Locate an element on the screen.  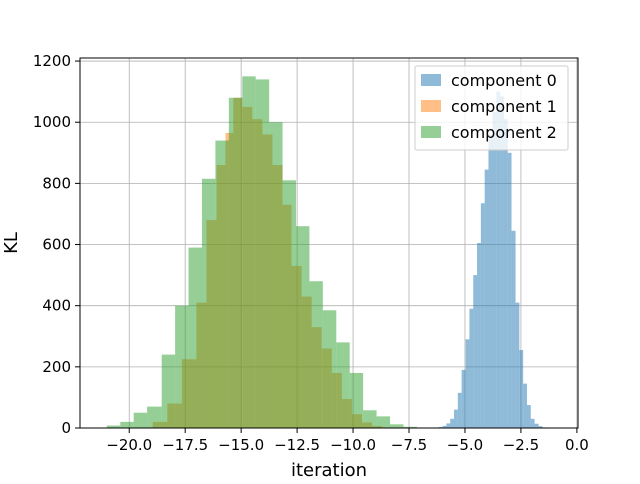
x-tick-label-0: −20.0 is located at coordinates (129, 445).